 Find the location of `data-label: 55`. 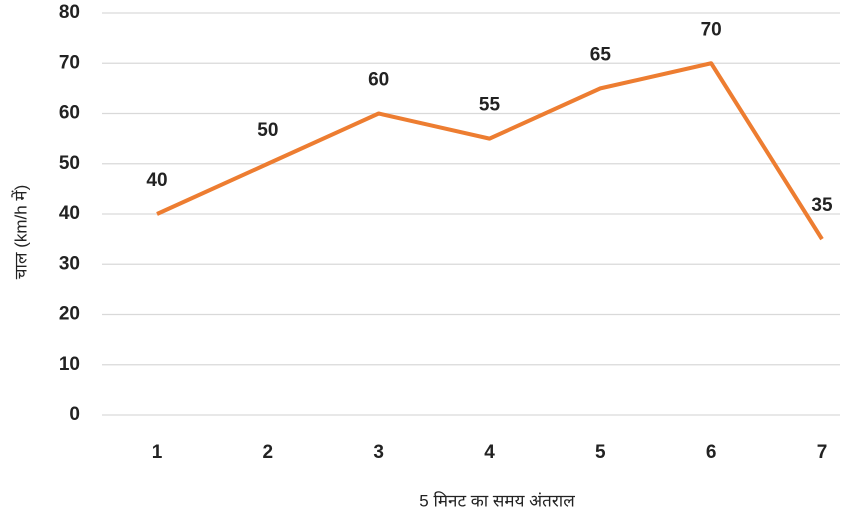

data-label: 55 is located at coordinates (490, 105).